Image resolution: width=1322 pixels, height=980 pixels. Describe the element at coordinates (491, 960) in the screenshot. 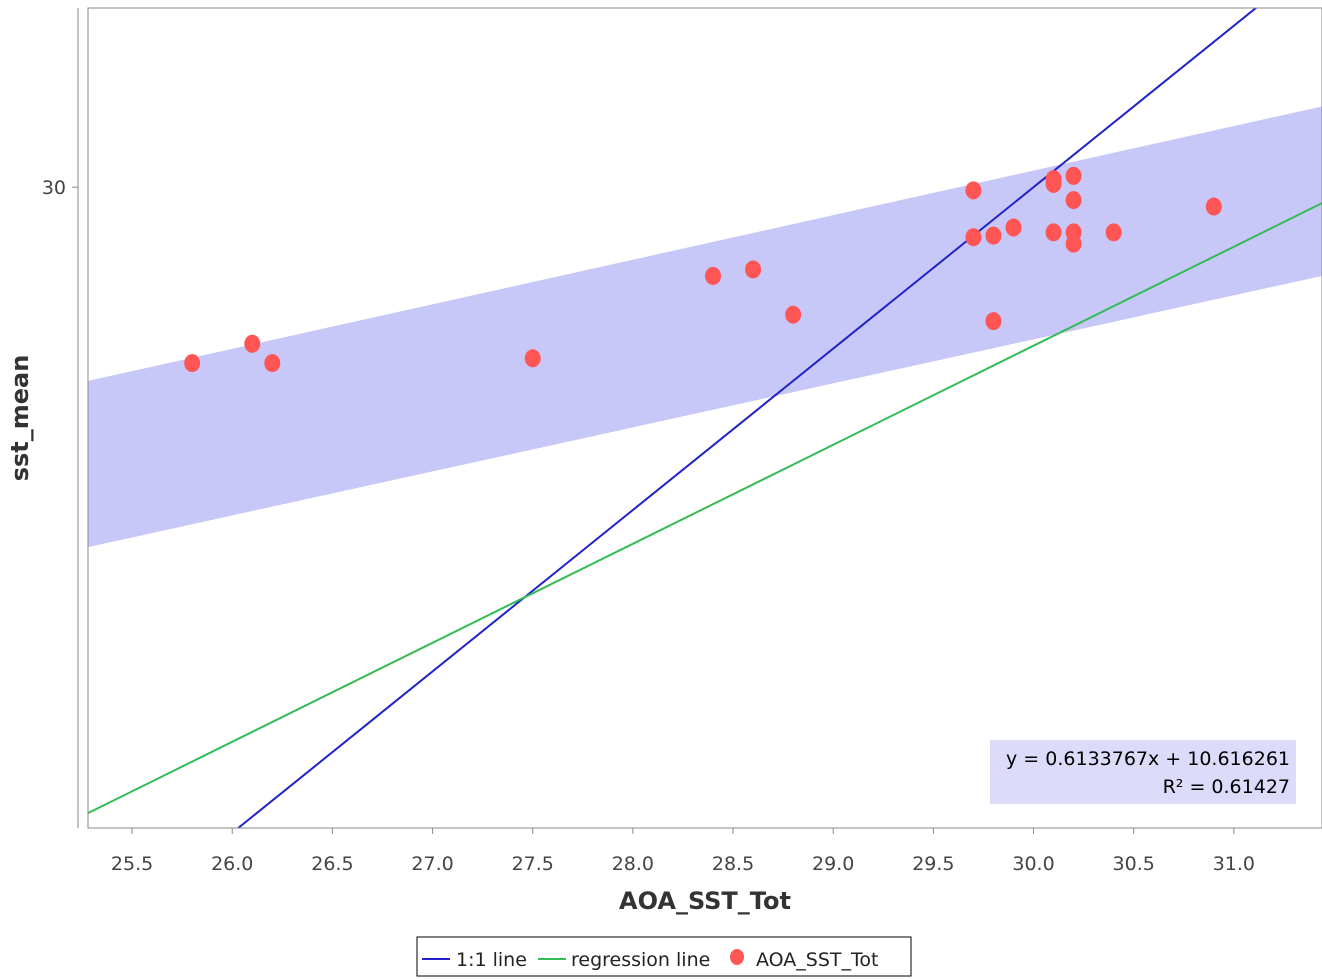

I see `legend-label-one-to-one: 1:1 line` at that location.